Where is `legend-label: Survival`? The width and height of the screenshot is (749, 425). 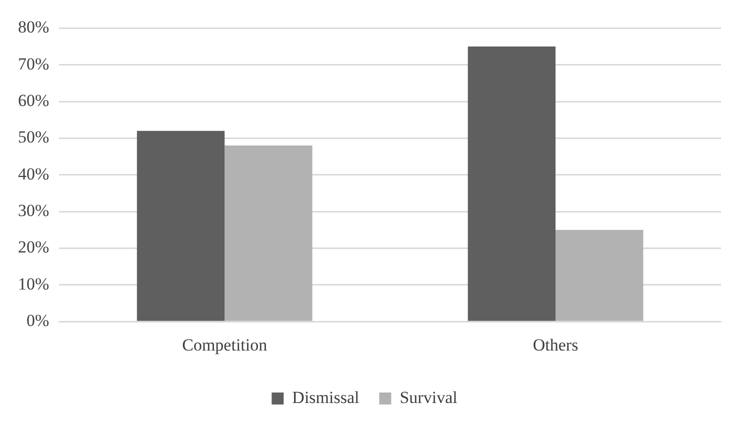 legend-label: Survival is located at coordinates (429, 397).